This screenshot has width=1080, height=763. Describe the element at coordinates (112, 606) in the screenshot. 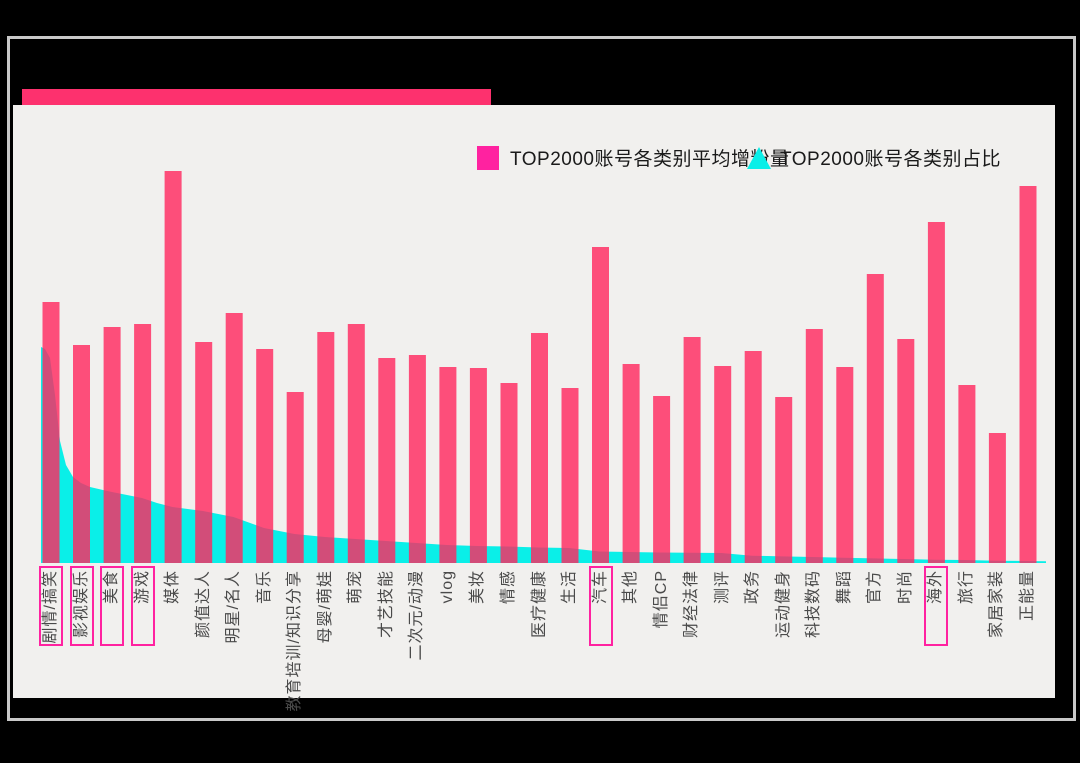

I see `highlight-box-美食` at that location.